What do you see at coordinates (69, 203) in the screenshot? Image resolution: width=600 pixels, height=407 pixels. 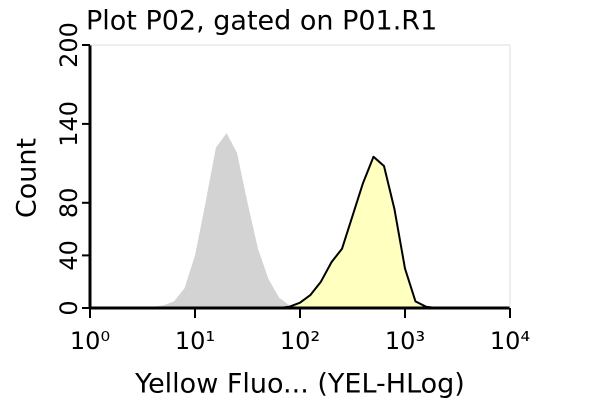 I see `y-tick-label: 80` at bounding box center [69, 203].